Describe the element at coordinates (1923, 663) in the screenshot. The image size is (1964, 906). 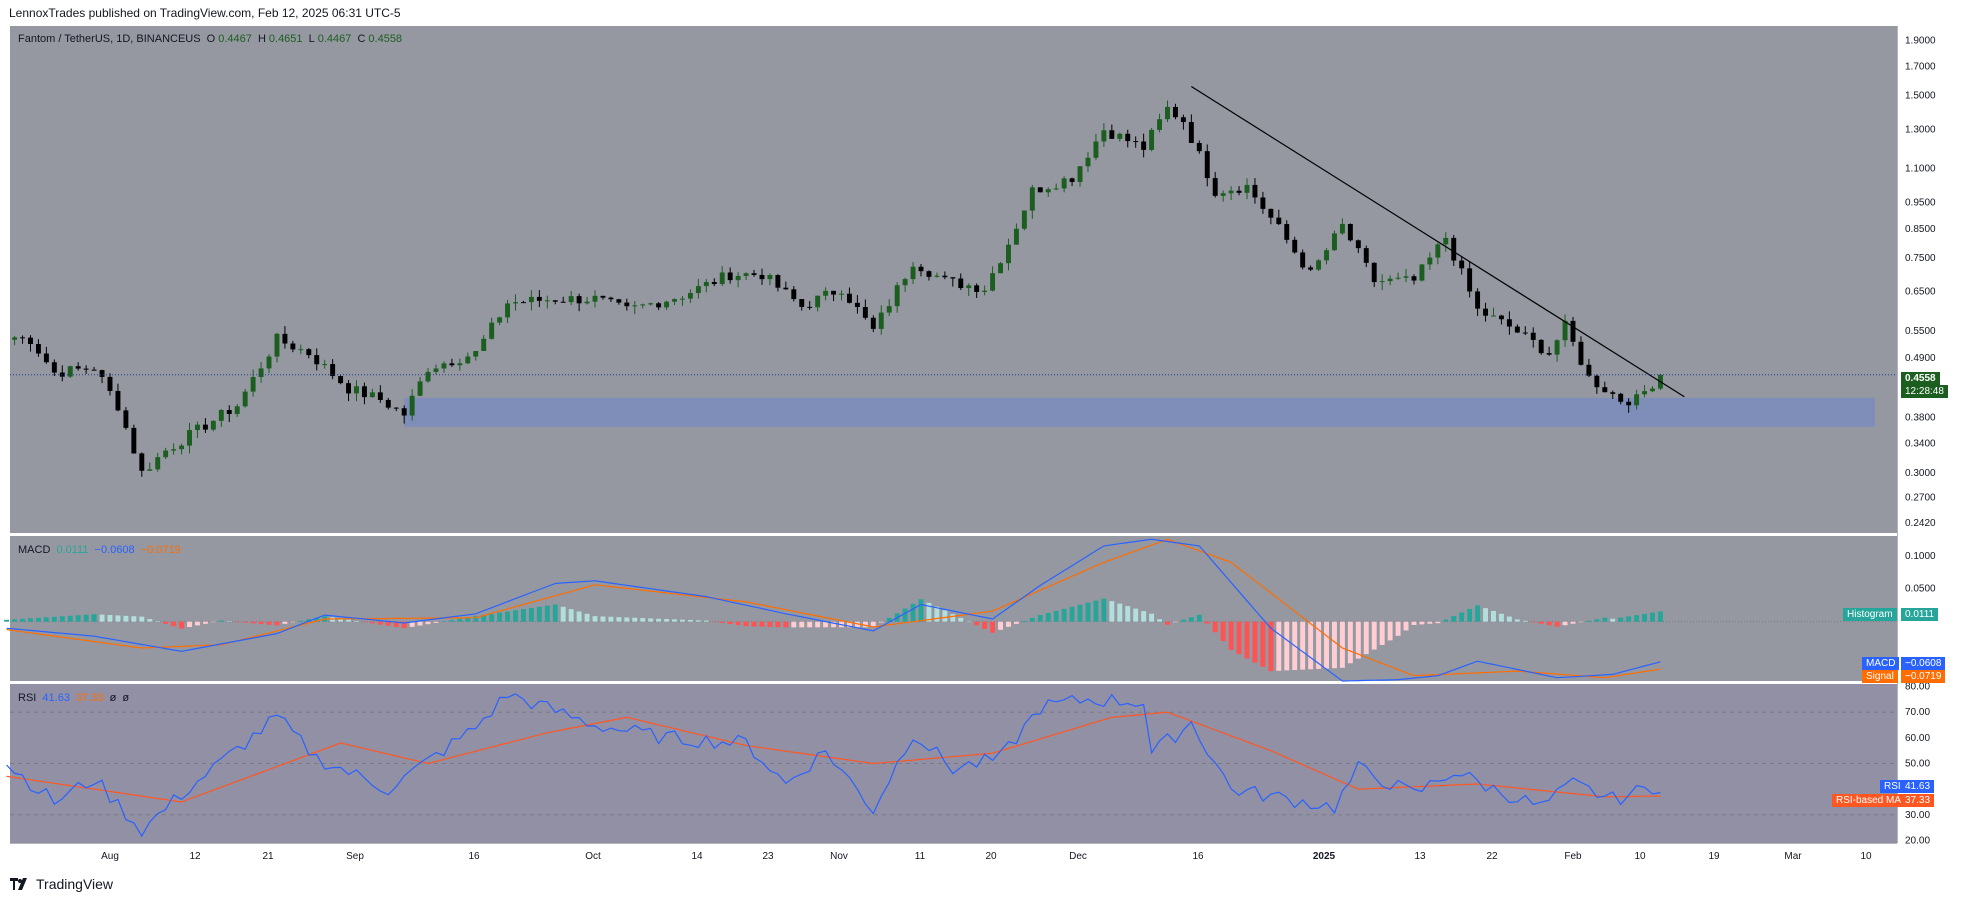
I see `macd-value-tag: −0.0608` at that location.